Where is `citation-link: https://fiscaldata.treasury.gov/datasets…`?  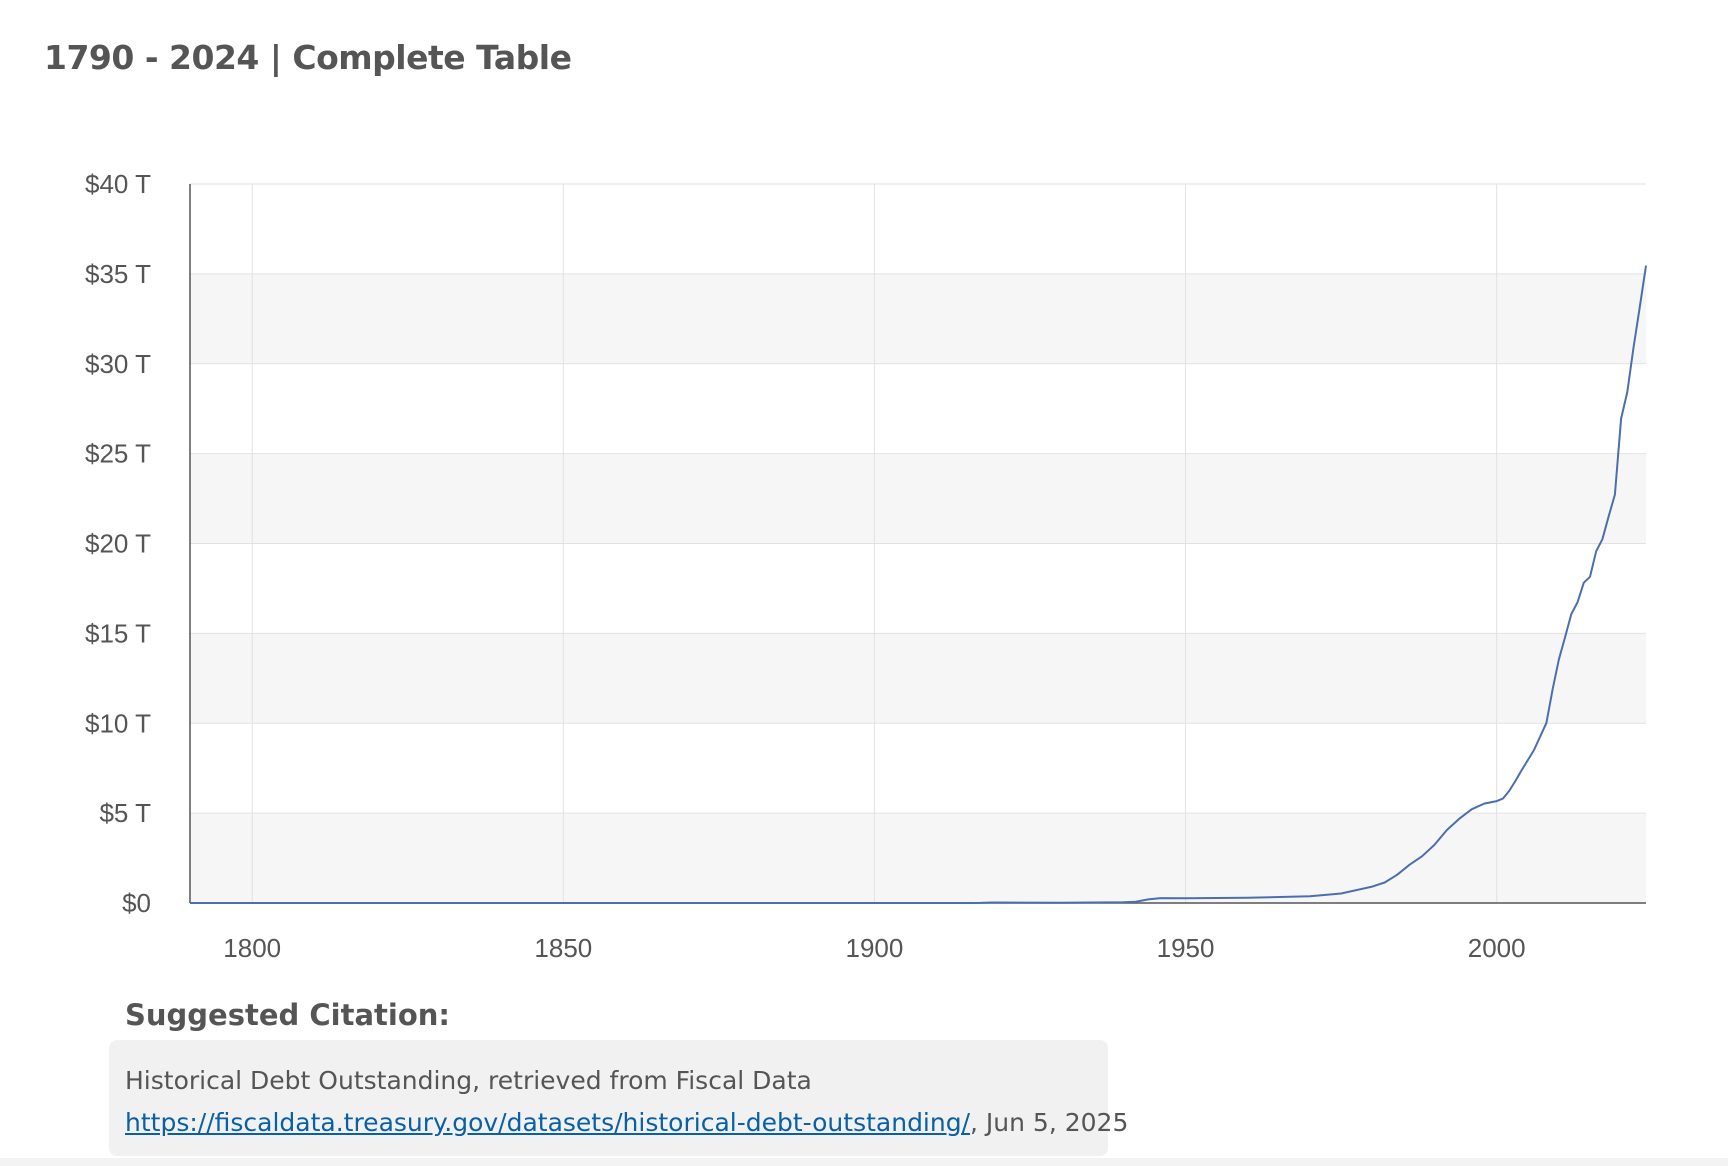
citation-link: https://fiscaldata.treasury.gov/datasets… is located at coordinates (548, 1122).